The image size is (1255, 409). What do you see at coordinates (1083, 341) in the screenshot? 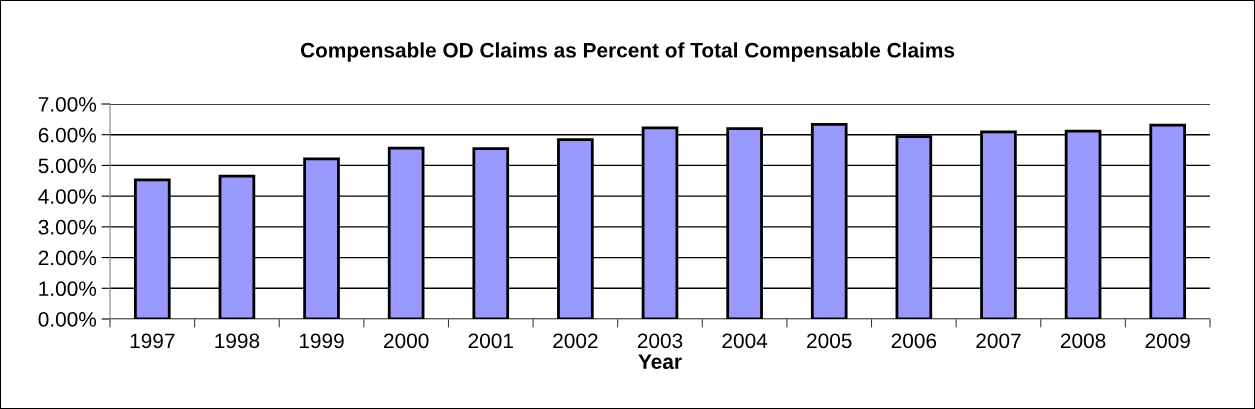
I see `x-tick-label: 2008` at bounding box center [1083, 341].